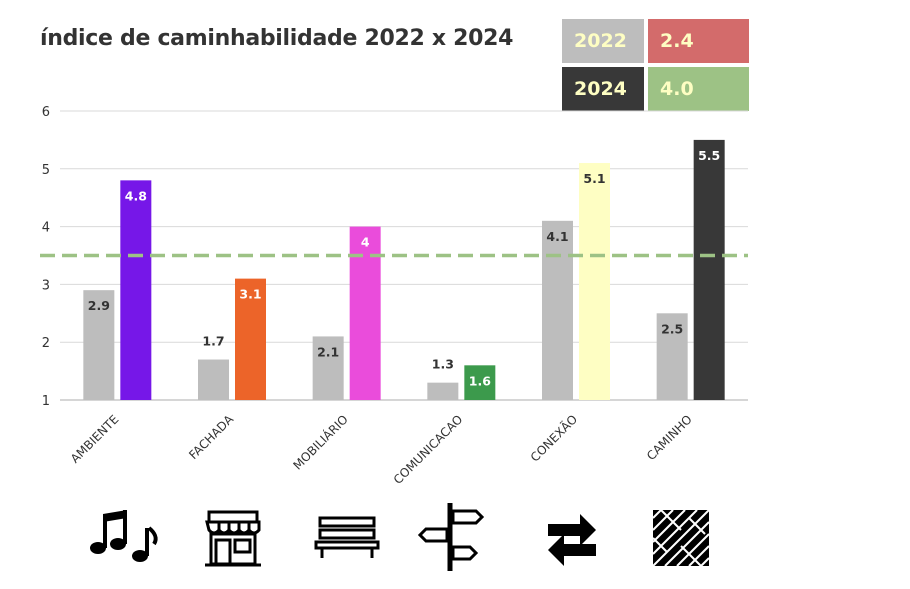  Describe the element at coordinates (211, 437) in the screenshot. I see `x-tick-label: FACHADA` at that location.